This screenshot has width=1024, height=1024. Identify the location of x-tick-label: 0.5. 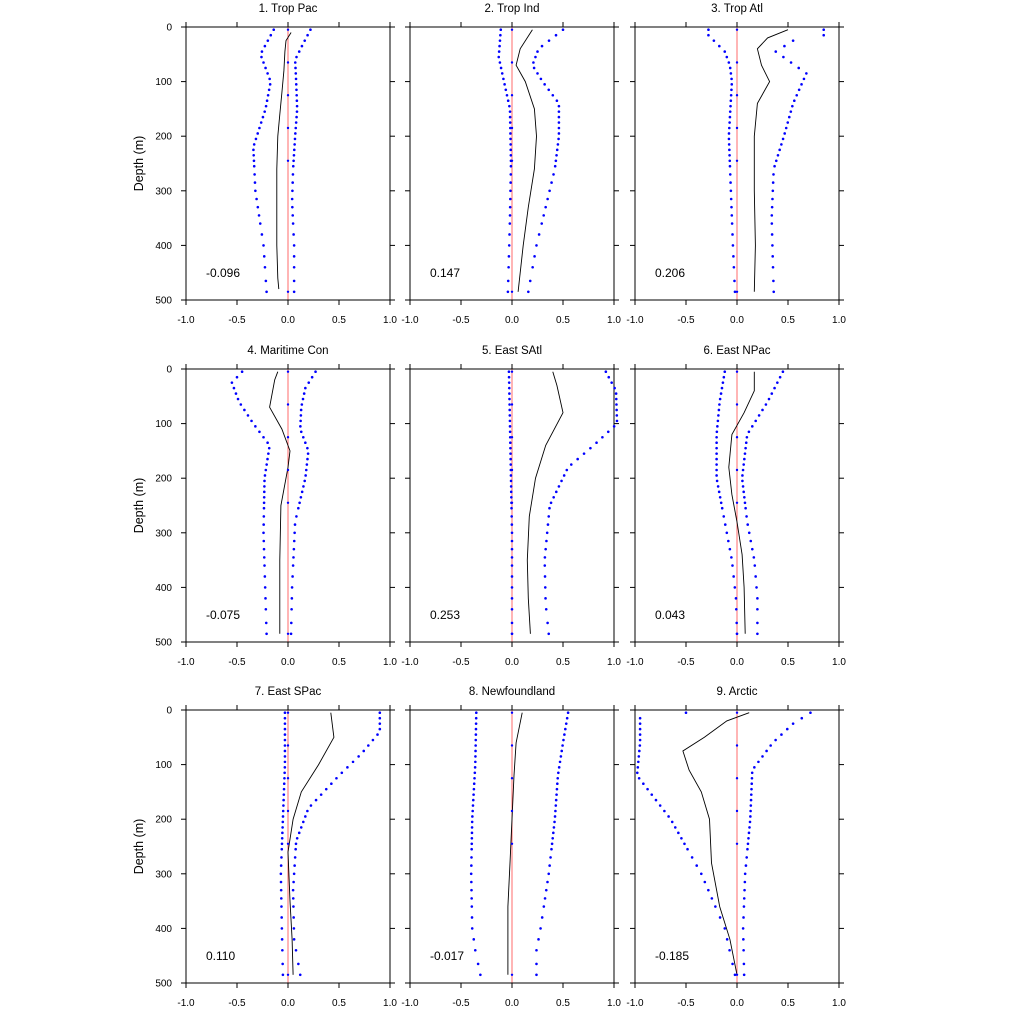
(339, 1003).